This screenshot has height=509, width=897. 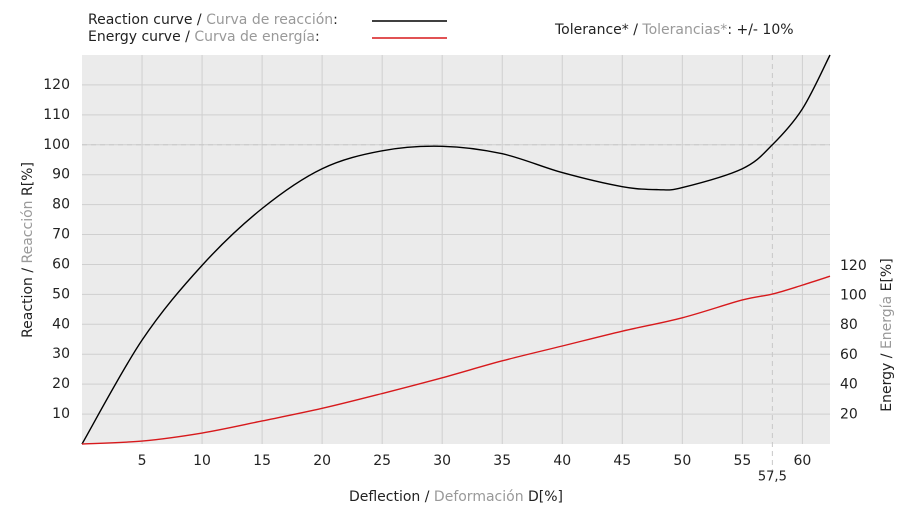 What do you see at coordinates (849, 414) in the screenshot?
I see `y2-tick-label: 20` at bounding box center [849, 414].